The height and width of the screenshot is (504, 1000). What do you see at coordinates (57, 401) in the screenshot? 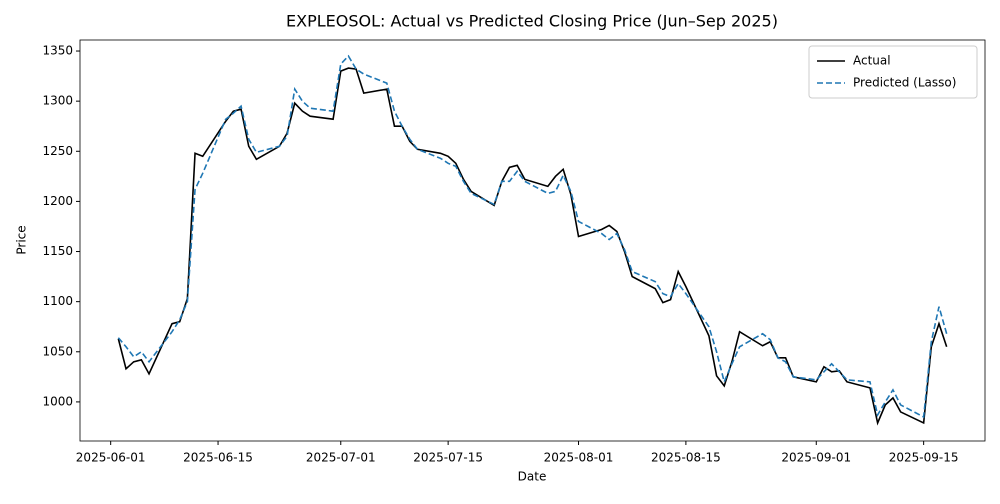
I see `y-tick-label: 1000` at bounding box center [57, 401].